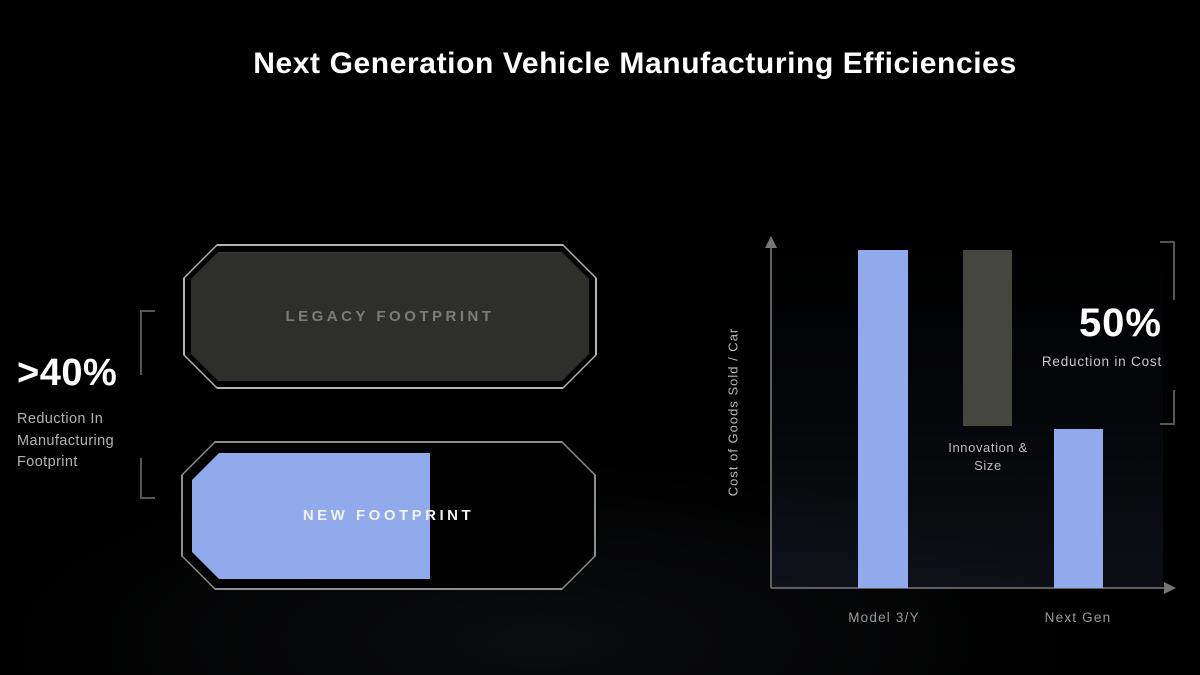  What do you see at coordinates (1078, 617) in the screenshot?
I see `x-label-next-gen: Next Gen` at bounding box center [1078, 617].